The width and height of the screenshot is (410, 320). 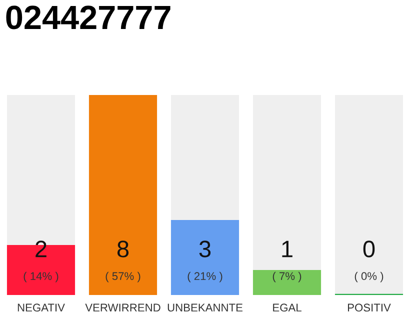 What do you see at coordinates (205, 277) in the screenshot?
I see `annotation: ( 21% )` at bounding box center [205, 277].